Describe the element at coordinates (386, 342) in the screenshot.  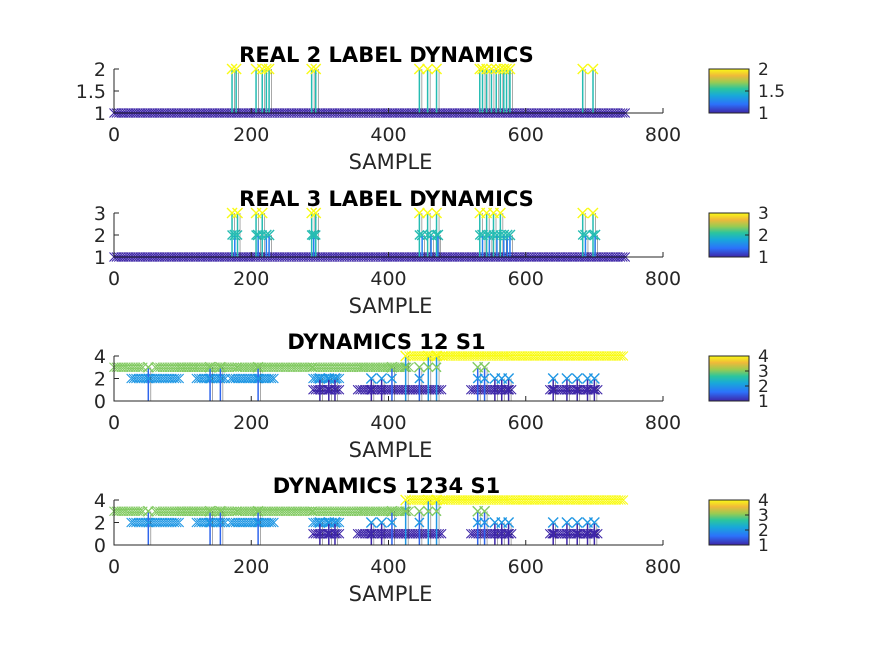
I see `chart-title: DYNAMICS 12 S1` at that location.